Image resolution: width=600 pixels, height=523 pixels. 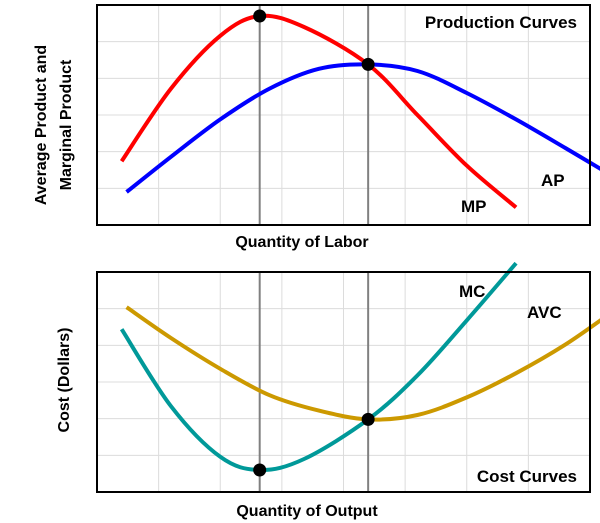 What do you see at coordinates (307, 511) in the screenshot?
I see `cost-xlabel: Quantity of Output` at bounding box center [307, 511].